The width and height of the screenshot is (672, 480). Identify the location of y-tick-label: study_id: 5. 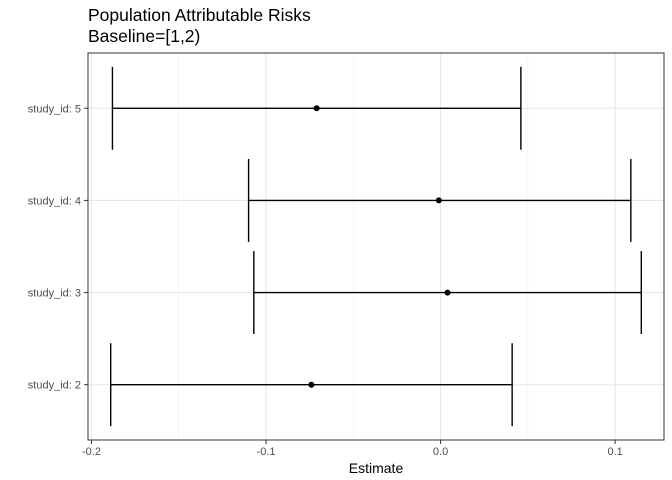
(54, 109).